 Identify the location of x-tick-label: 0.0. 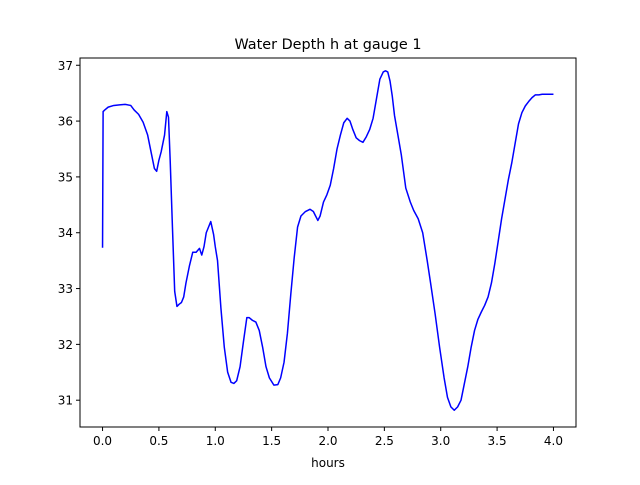
(102, 441).